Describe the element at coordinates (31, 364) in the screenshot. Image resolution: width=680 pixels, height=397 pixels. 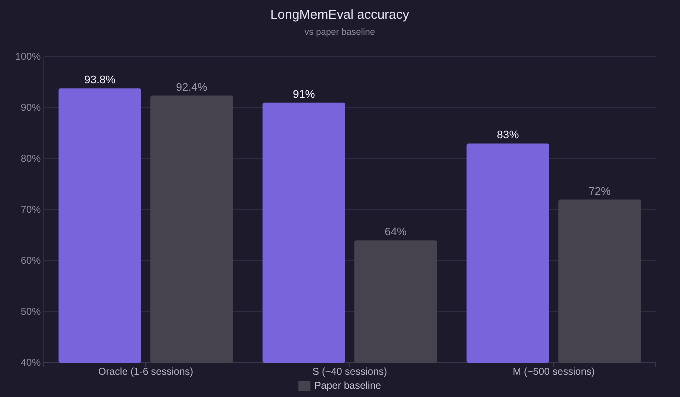
I see `y-tick-label: 40%` at that location.